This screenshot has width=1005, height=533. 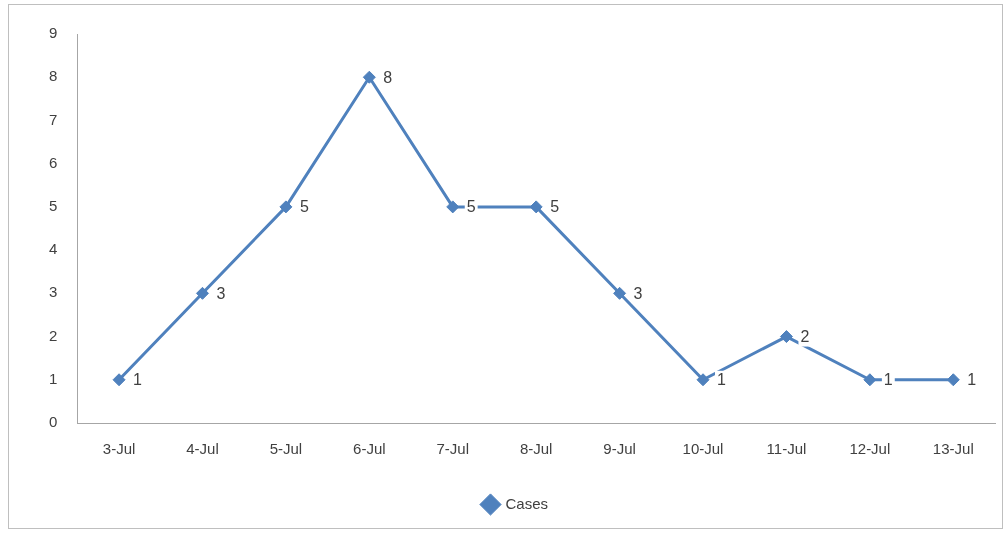 What do you see at coordinates (453, 449) in the screenshot?
I see `x-tick-label: 7-Jul` at bounding box center [453, 449].